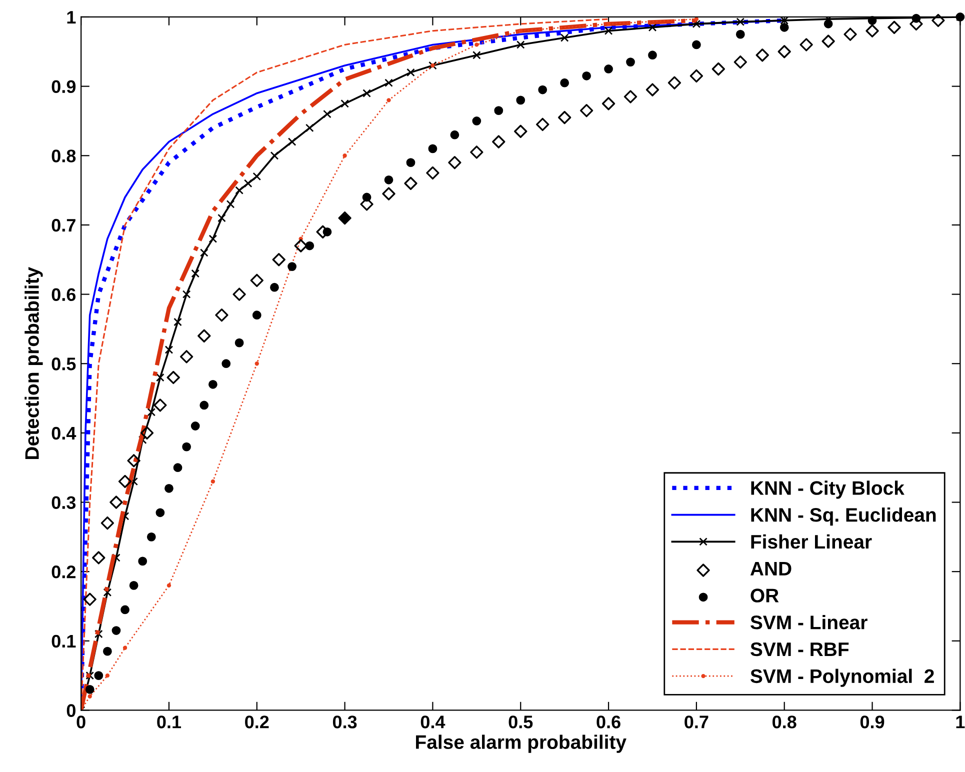 Image resolution: width=965 pixels, height=772 pixels. Describe the element at coordinates (696, 722) in the screenshot. I see `x-tick-label: 0.7` at that location.